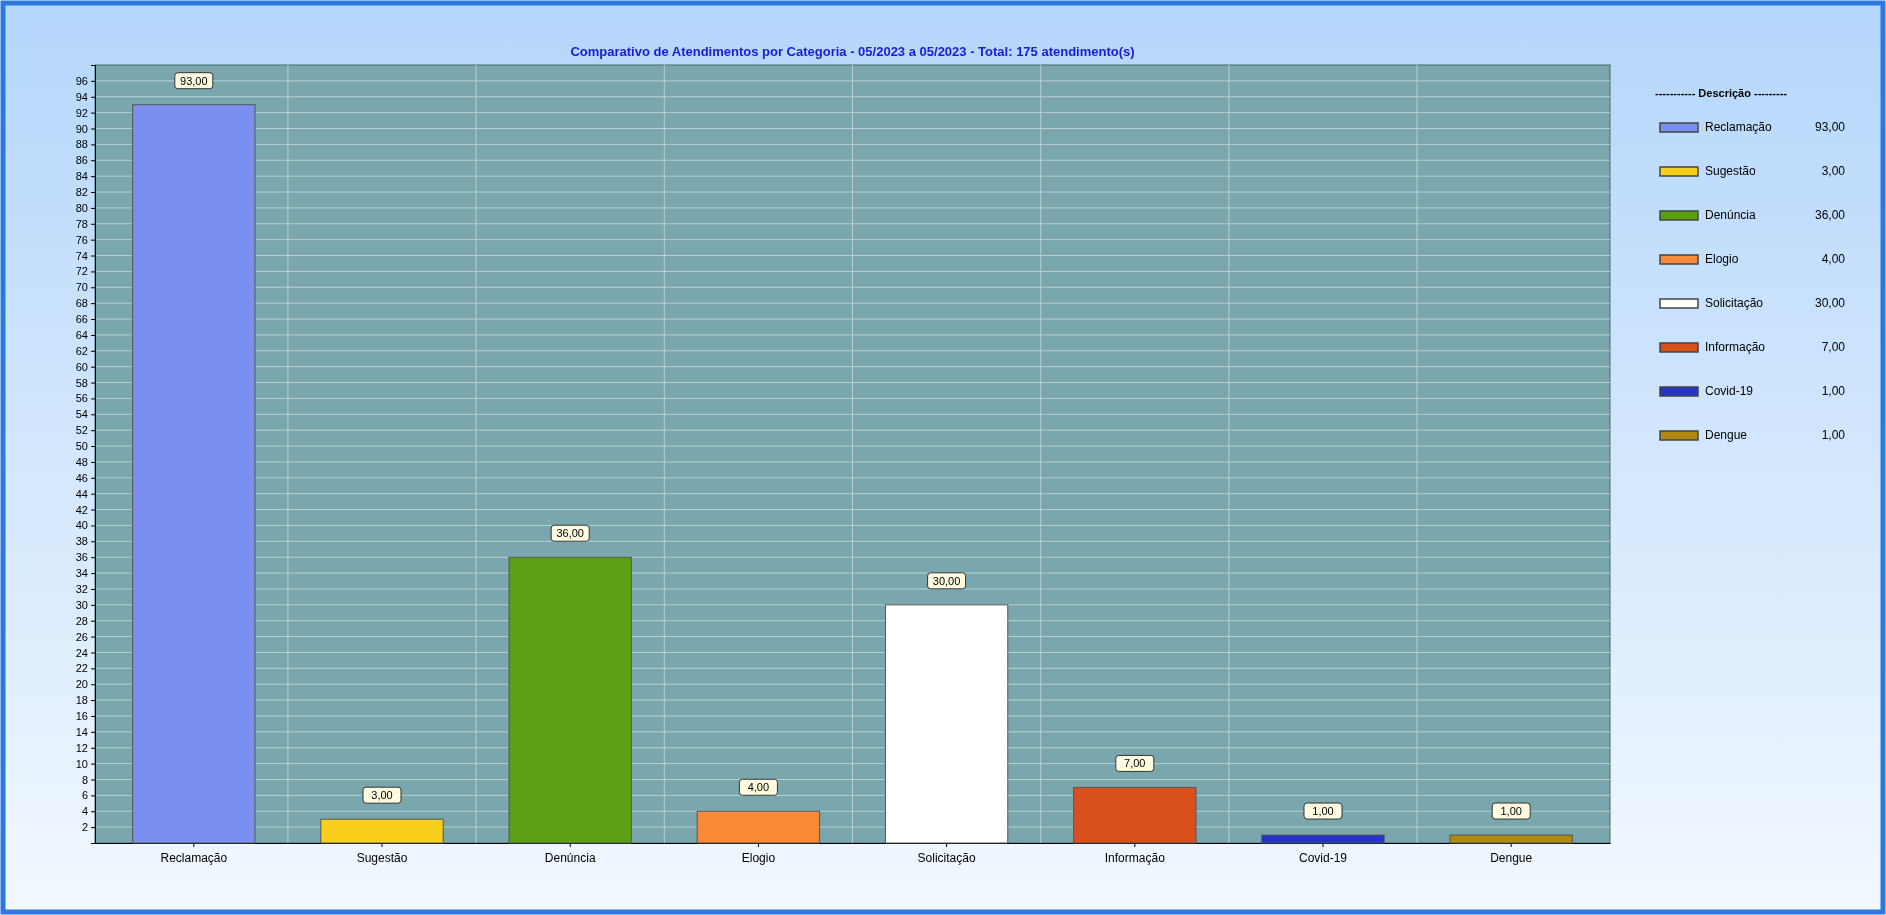 Image resolution: width=1886 pixels, height=915 pixels. What do you see at coordinates (1734, 303) in the screenshot?
I see `legend-label: Solicitação` at bounding box center [1734, 303].